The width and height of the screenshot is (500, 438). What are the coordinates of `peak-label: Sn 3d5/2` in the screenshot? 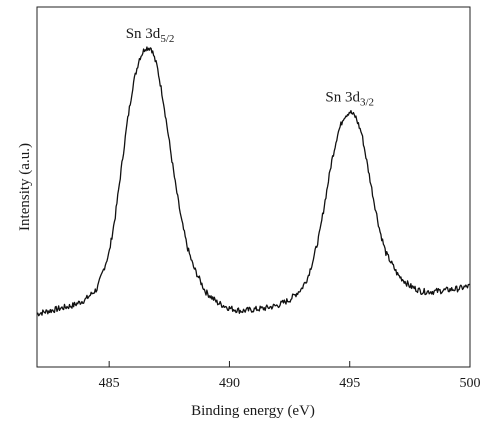 It's located at (150, 35).